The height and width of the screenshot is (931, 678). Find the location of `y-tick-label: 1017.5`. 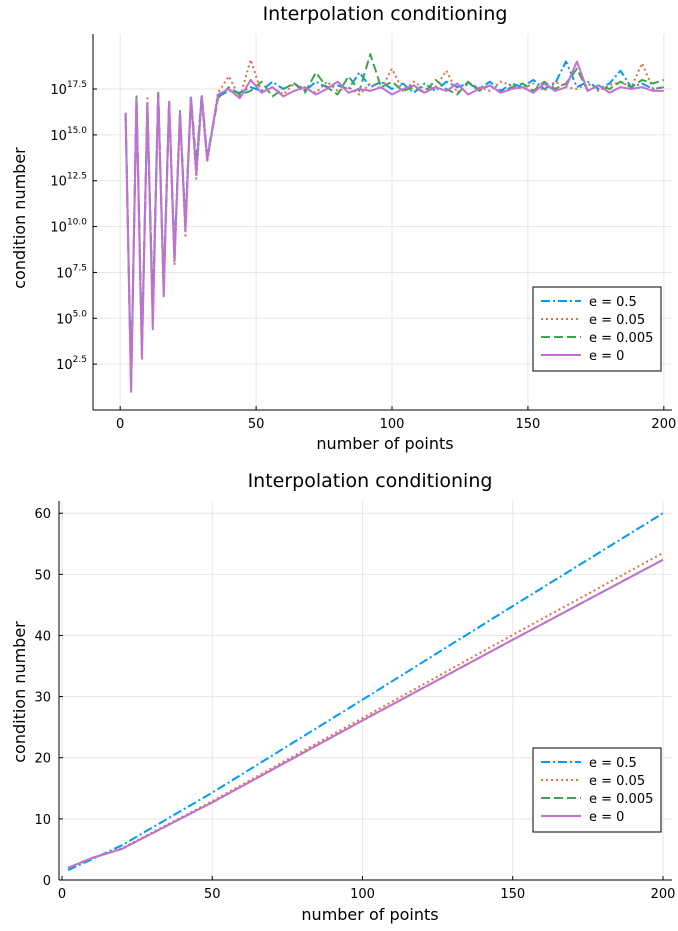

y-tick-label: 1017.5 is located at coordinates (68, 89).